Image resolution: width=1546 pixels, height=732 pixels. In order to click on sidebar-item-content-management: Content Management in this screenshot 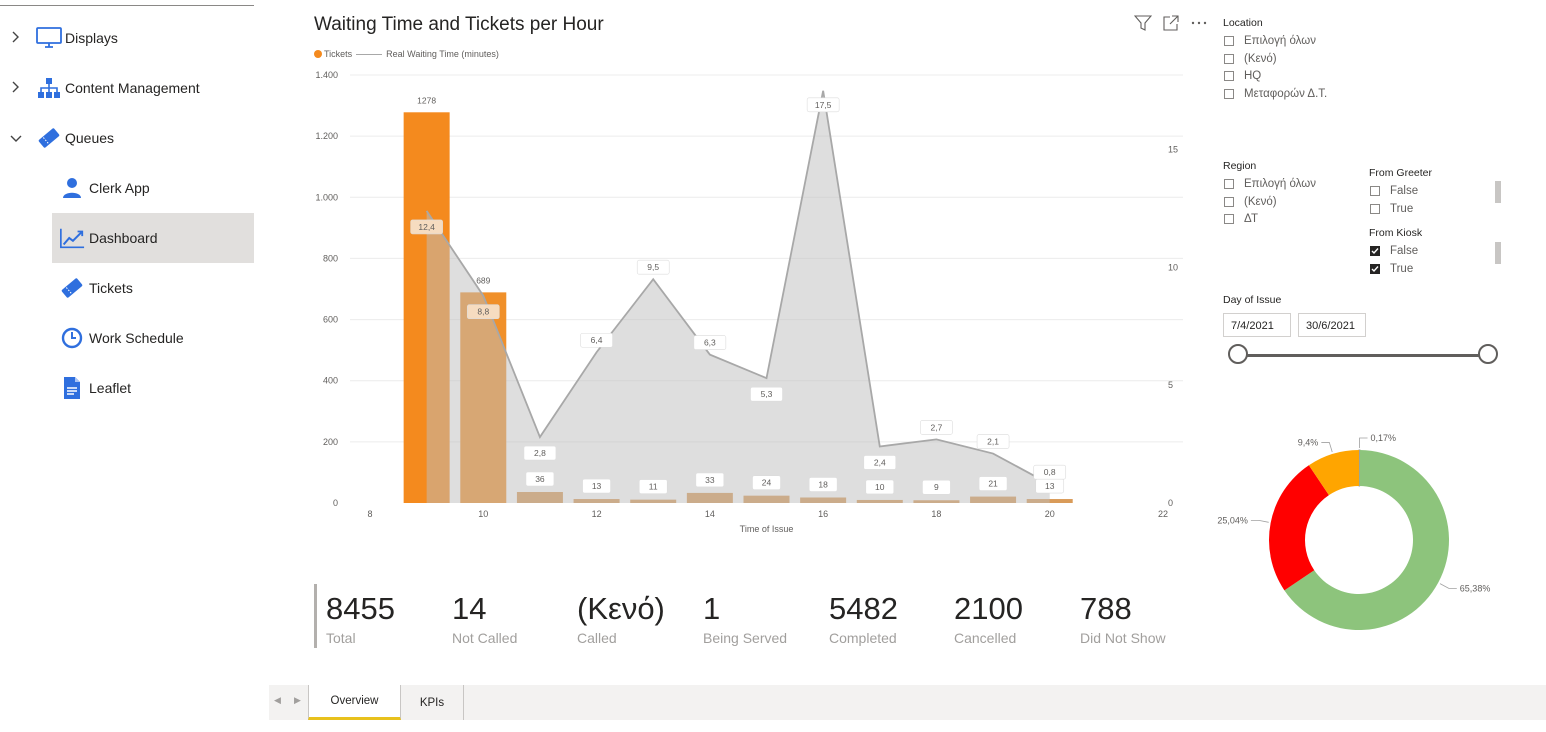, I will do `click(127, 88)`.